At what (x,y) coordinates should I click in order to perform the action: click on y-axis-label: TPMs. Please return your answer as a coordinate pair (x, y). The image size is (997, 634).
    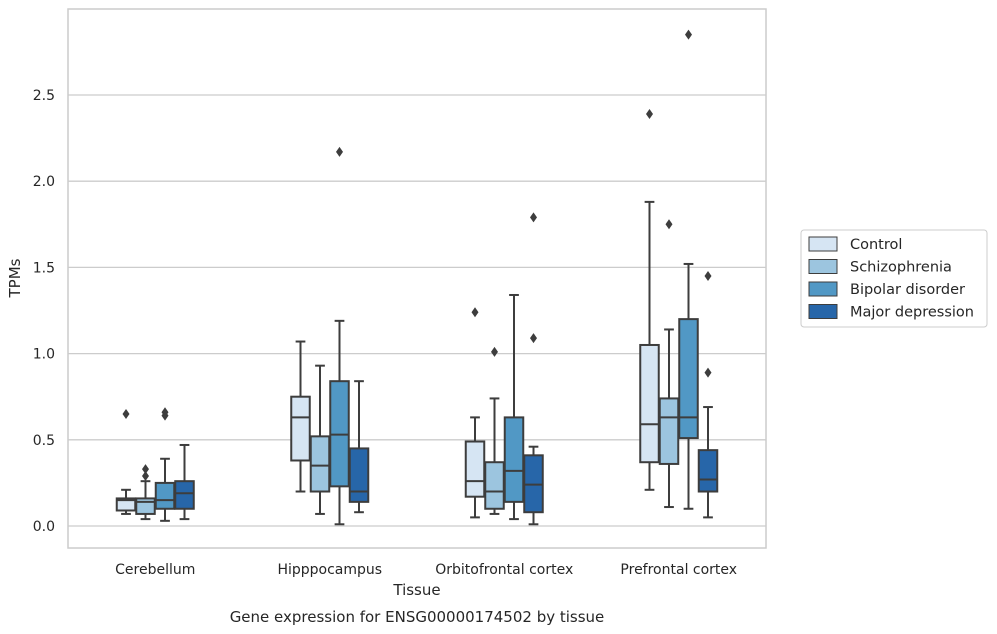
    Looking at the image, I should click on (15, 278).